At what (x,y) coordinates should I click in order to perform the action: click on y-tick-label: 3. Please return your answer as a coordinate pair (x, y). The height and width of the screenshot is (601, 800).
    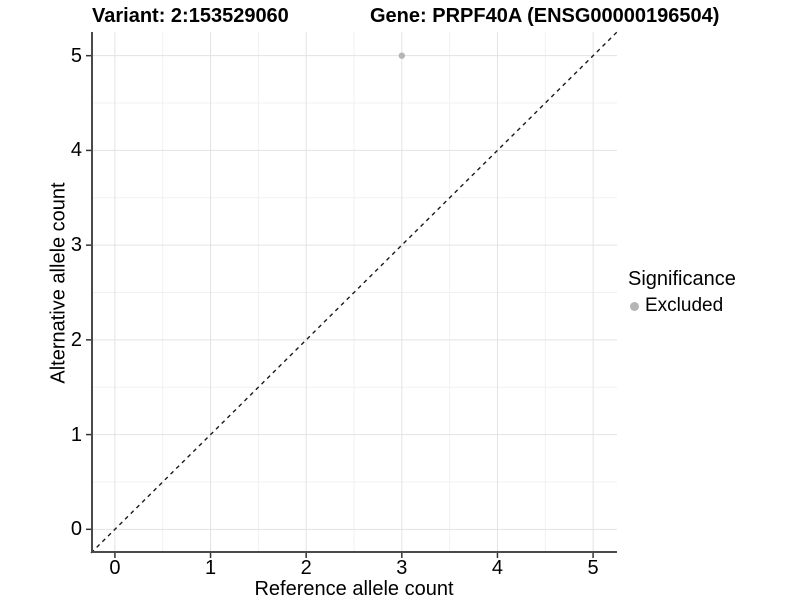
    Looking at the image, I should click on (76, 245).